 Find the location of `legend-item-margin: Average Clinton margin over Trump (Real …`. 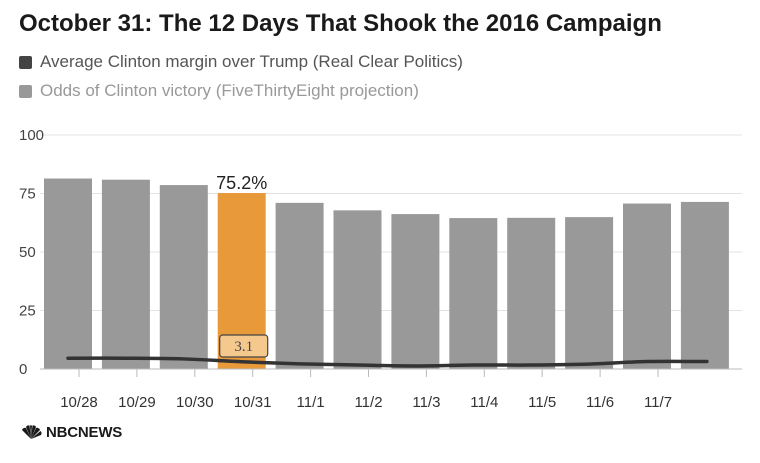

legend-item-margin: Average Clinton margin over Trump (Real … is located at coordinates (241, 62).